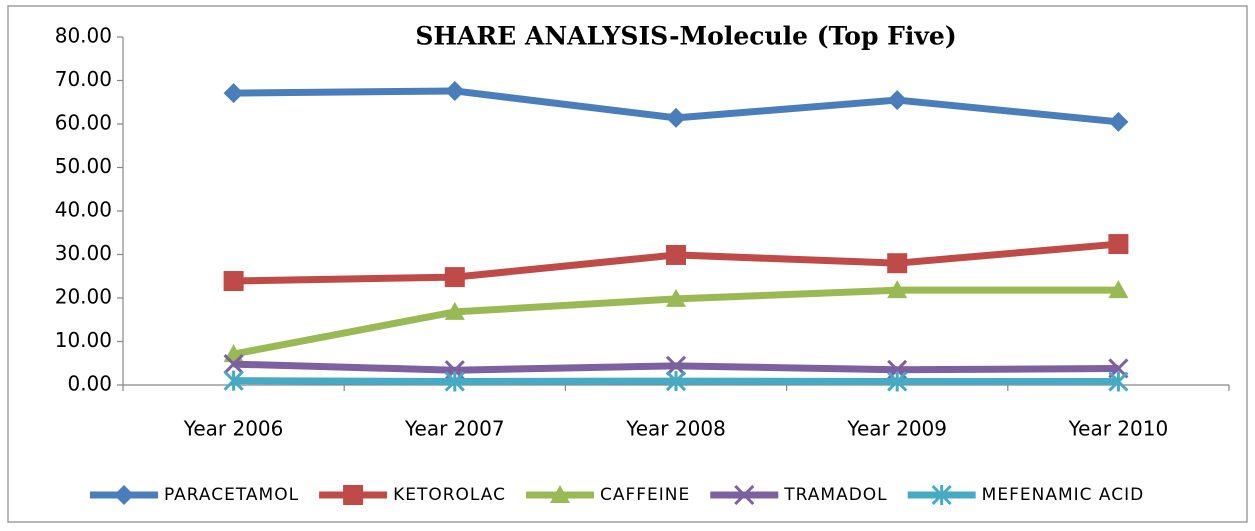  Describe the element at coordinates (835, 495) in the screenshot. I see `legend-label: TRAMADOL` at that location.